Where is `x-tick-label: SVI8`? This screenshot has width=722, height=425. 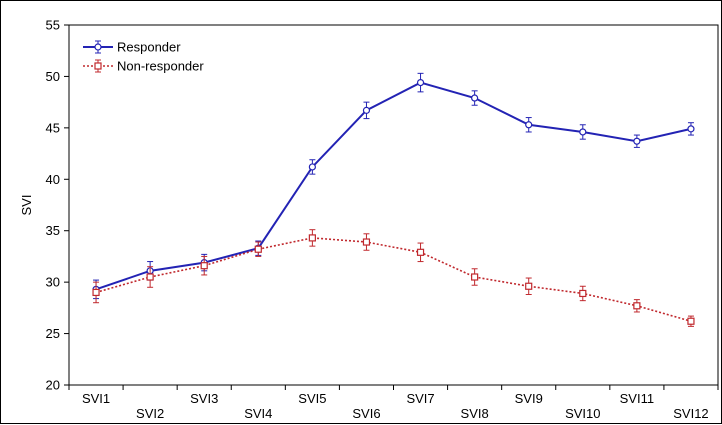 x-tick-label: SVI8 is located at coordinates (475, 413).